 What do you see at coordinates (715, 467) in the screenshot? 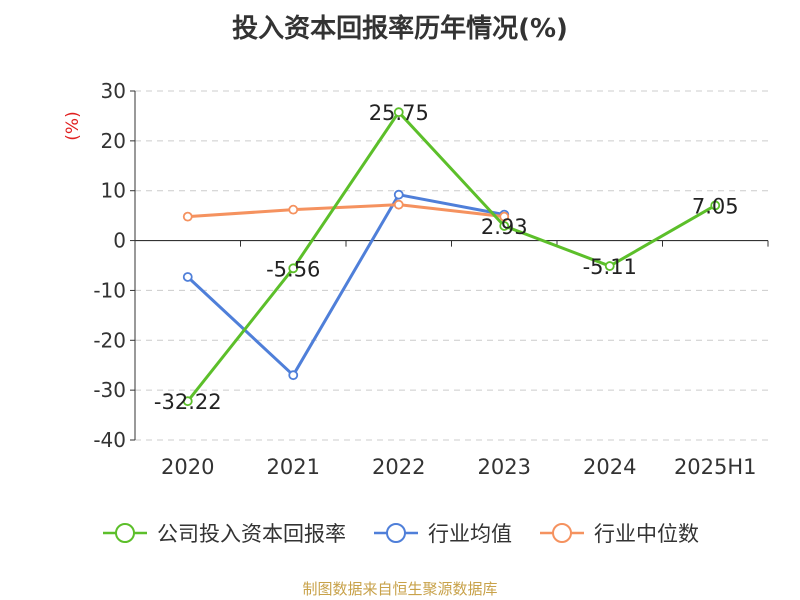
I see `x-tick-label: 2025H1` at bounding box center [715, 467].